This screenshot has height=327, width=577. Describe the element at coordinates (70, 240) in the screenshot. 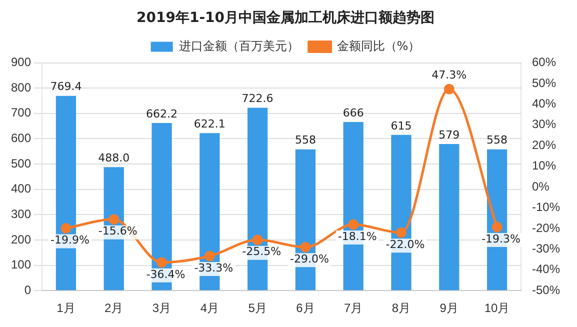

I see `data-label: -19.9%` at that location.